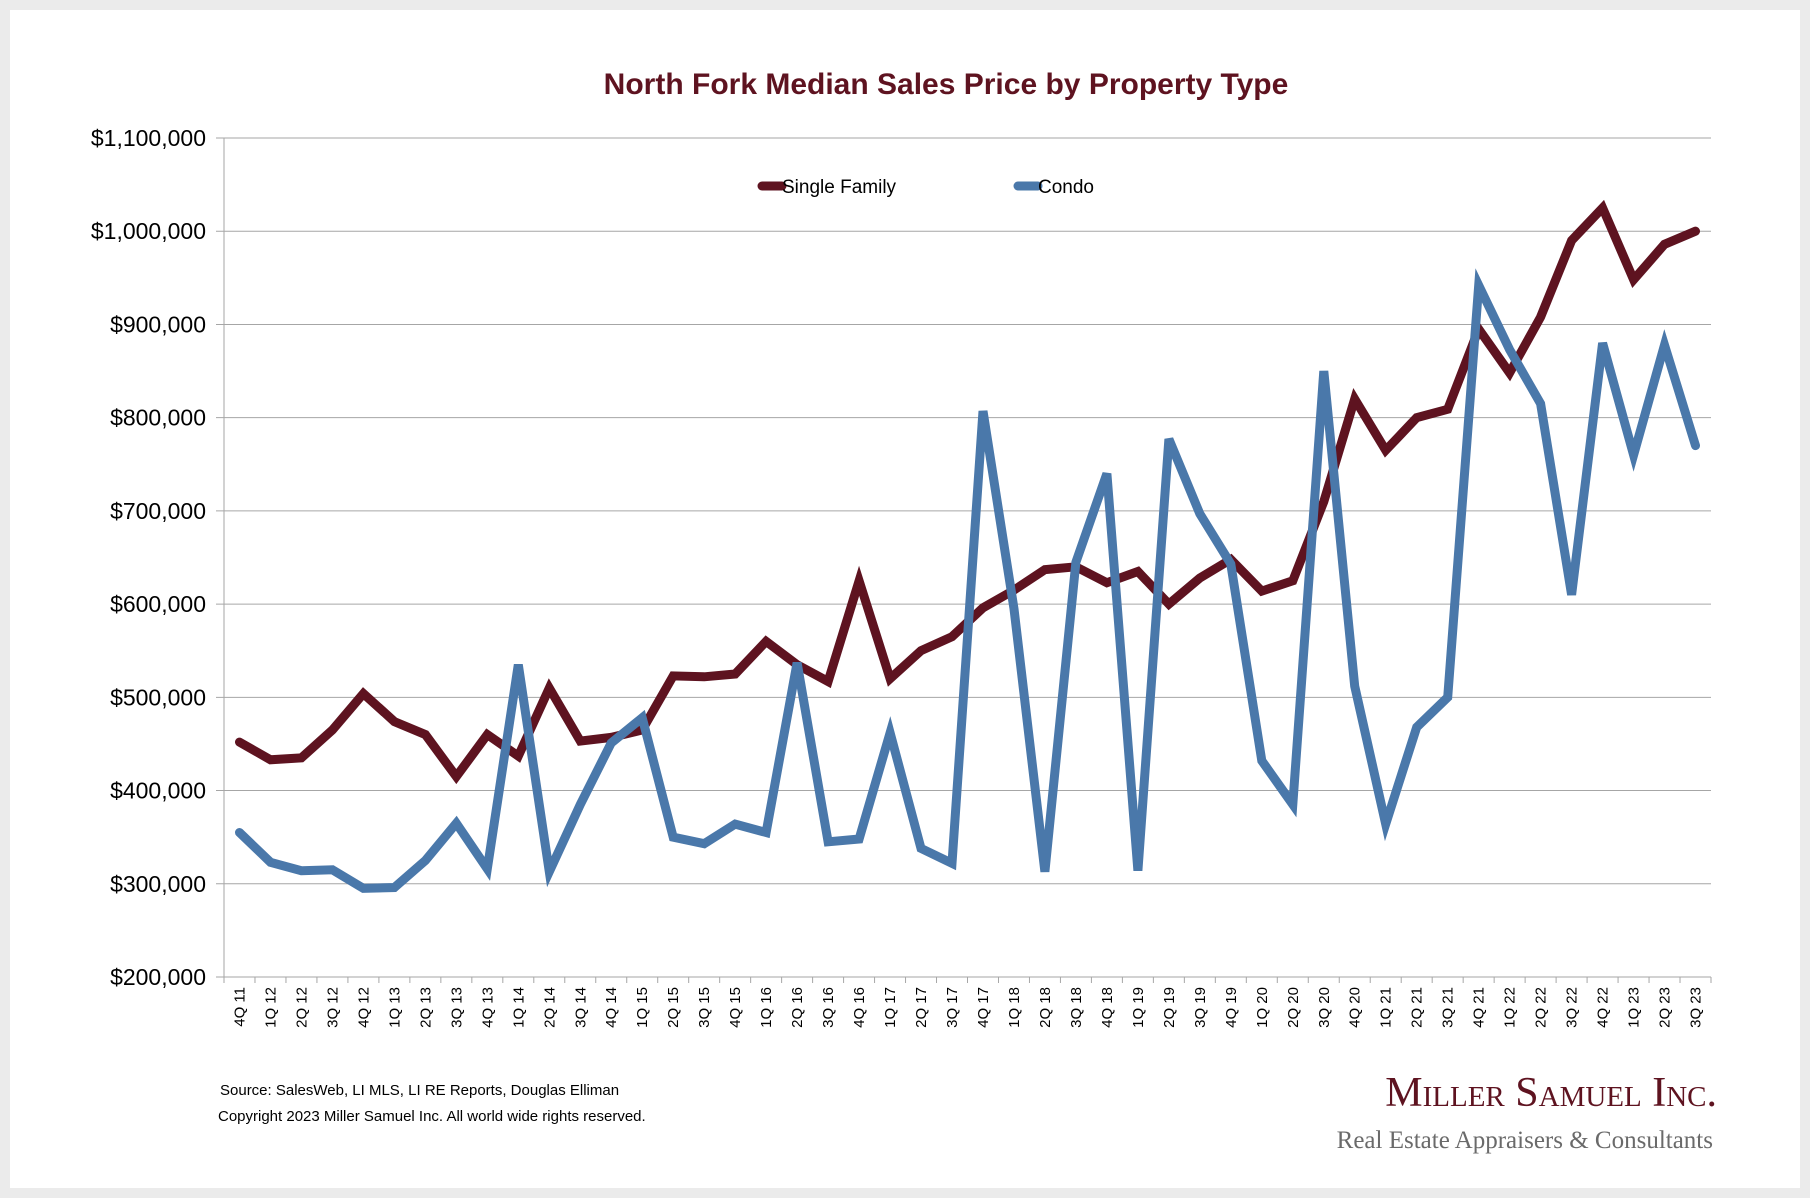 The image size is (1810, 1198). I want to click on x-tick-label: 3Q 13, so click(456, 1007).